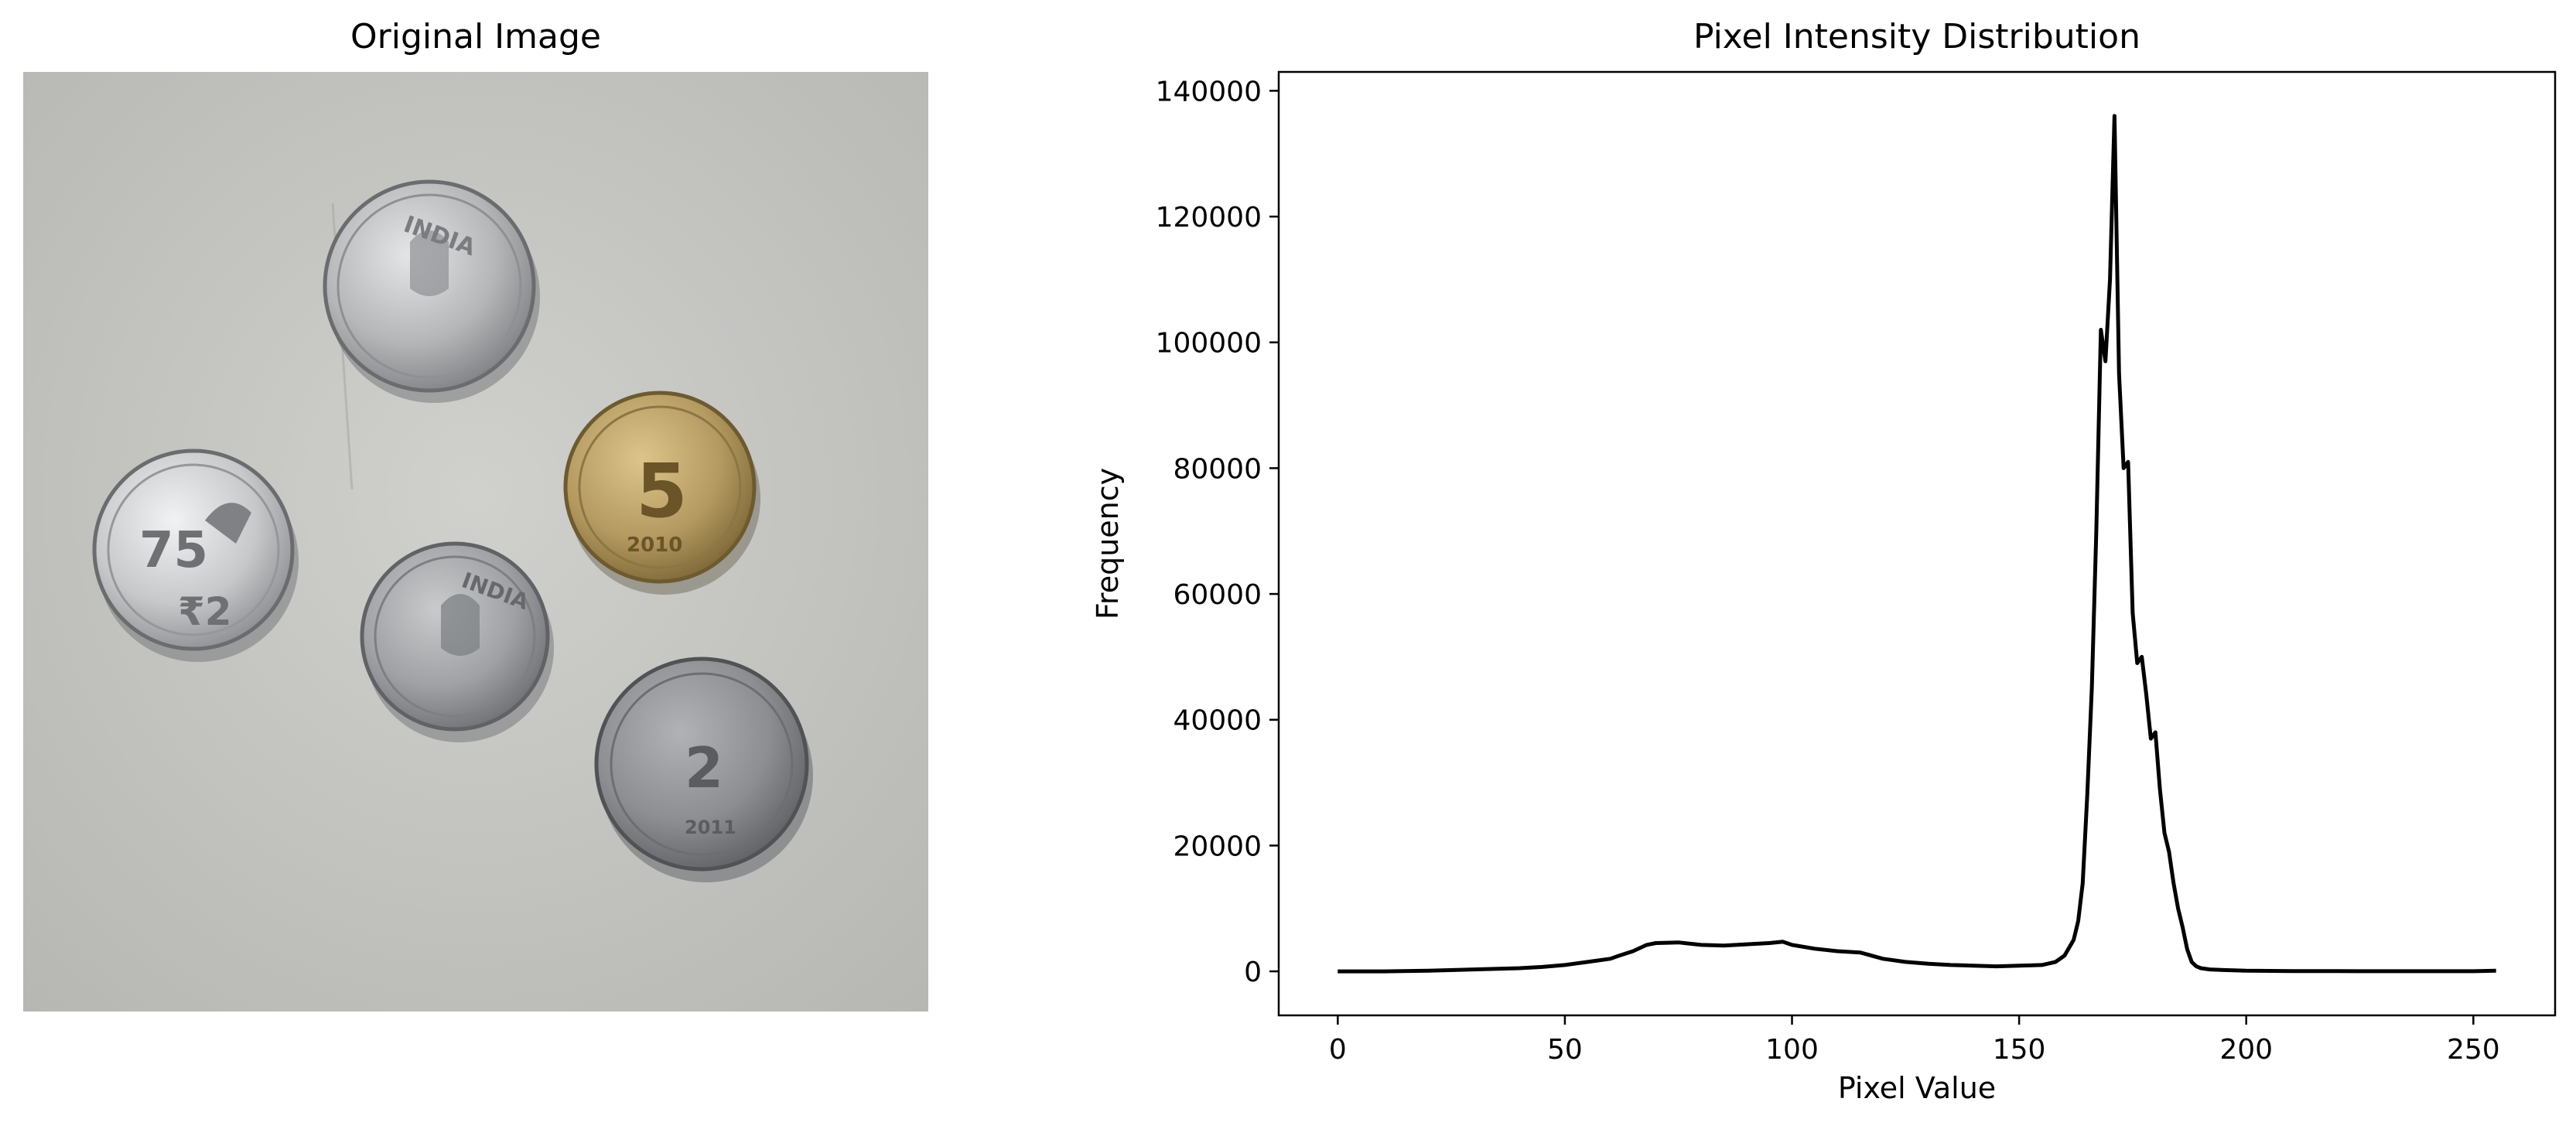 This screenshot has width=2576, height=1136. What do you see at coordinates (1792, 1050) in the screenshot?
I see `x-tick-label: 100` at bounding box center [1792, 1050].